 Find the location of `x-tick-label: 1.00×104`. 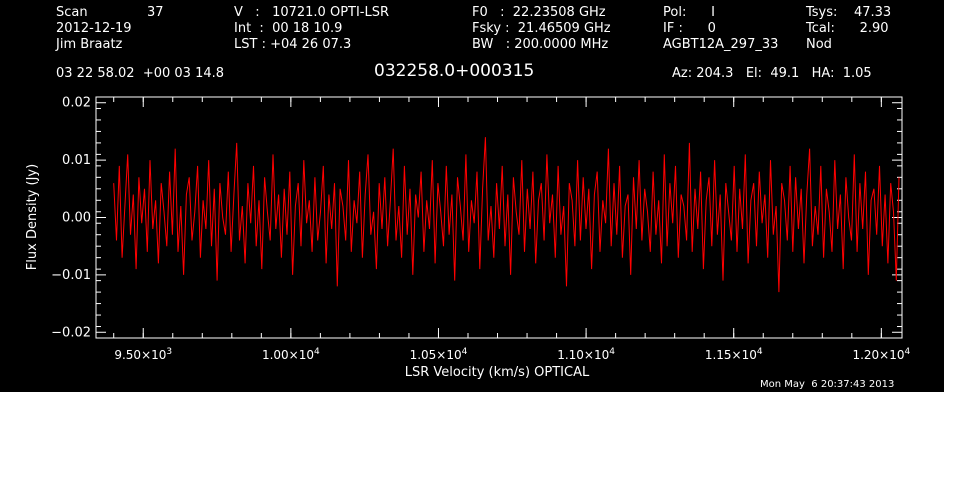

x-tick-label: 1.00×104 is located at coordinates (291, 354).